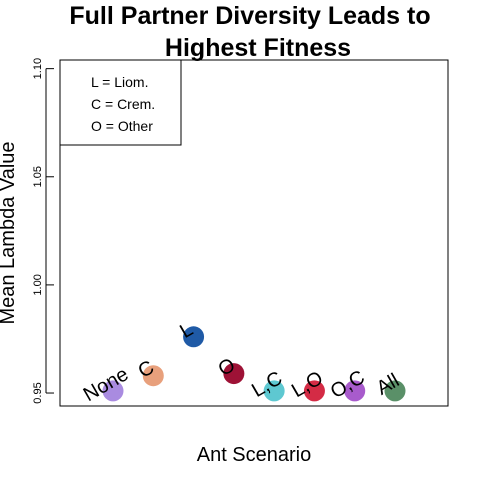 This screenshot has height=480, width=480. Describe the element at coordinates (38, 284) in the screenshot. I see `y-tick-label: 1.00` at that location.